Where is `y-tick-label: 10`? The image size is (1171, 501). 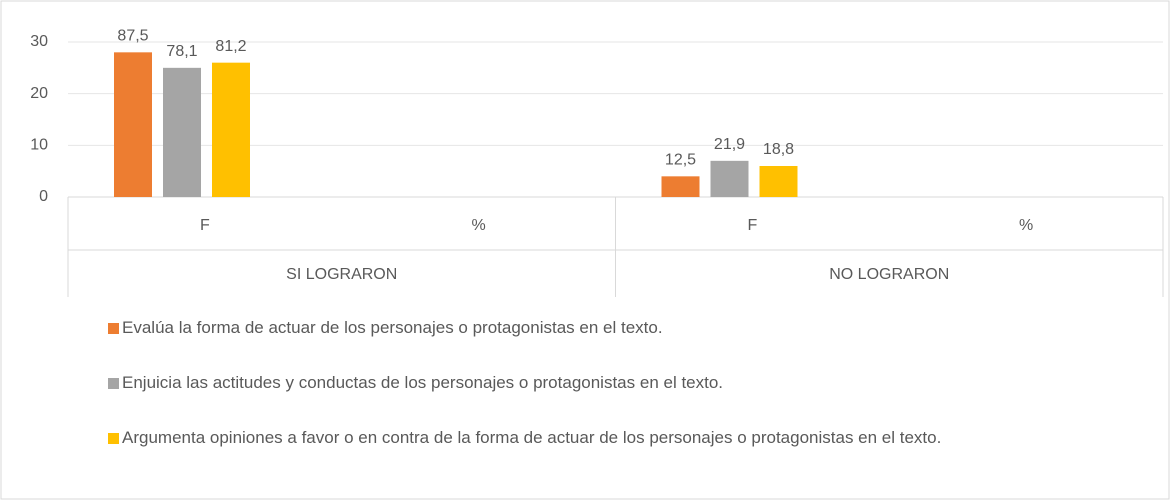
y-tick-label: 10 is located at coordinates (39, 145).